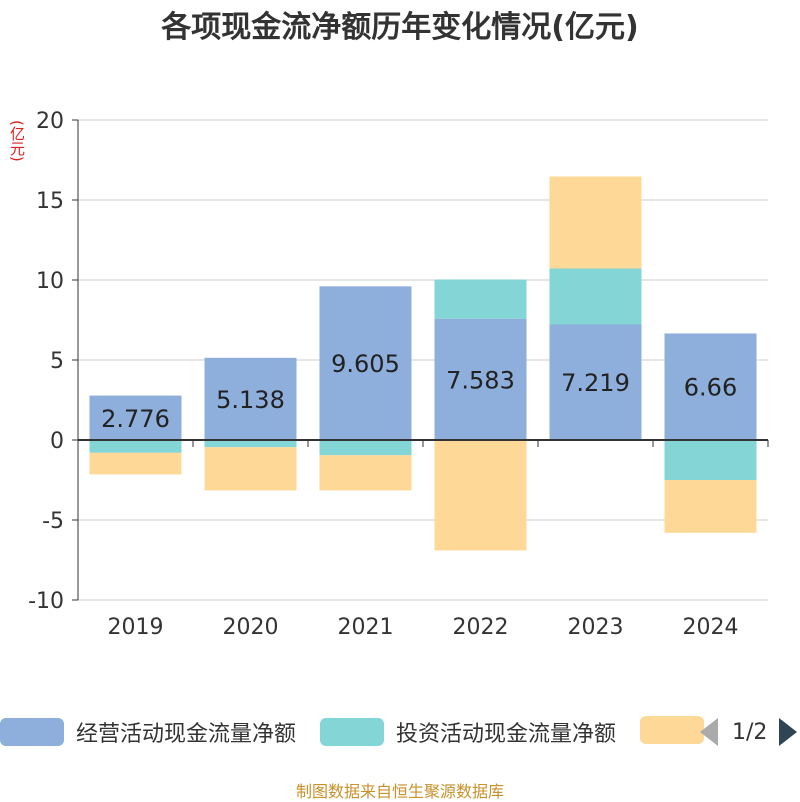 The width and height of the screenshot is (800, 802). I want to click on bar-financing-2023, so click(595, 222).